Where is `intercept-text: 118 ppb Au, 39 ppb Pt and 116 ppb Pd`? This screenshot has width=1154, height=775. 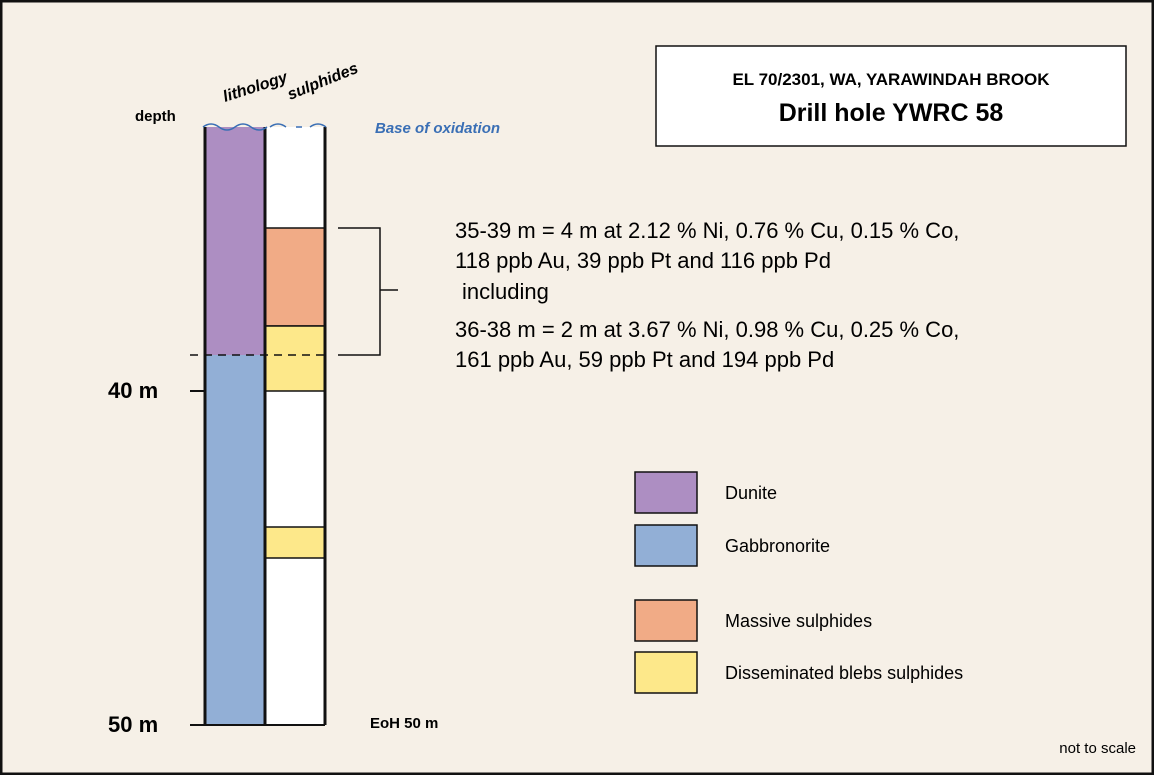
intercept-text: 118 ppb Au, 39 ppb Pt and 116 ppb Pd is located at coordinates (643, 260).